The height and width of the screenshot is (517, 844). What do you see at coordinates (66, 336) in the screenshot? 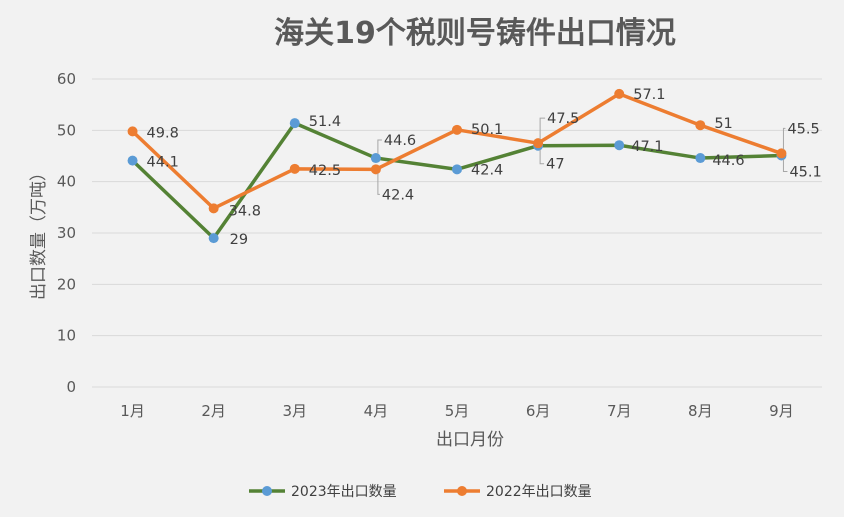
I see `y-tick-label: 10` at bounding box center [66, 336].